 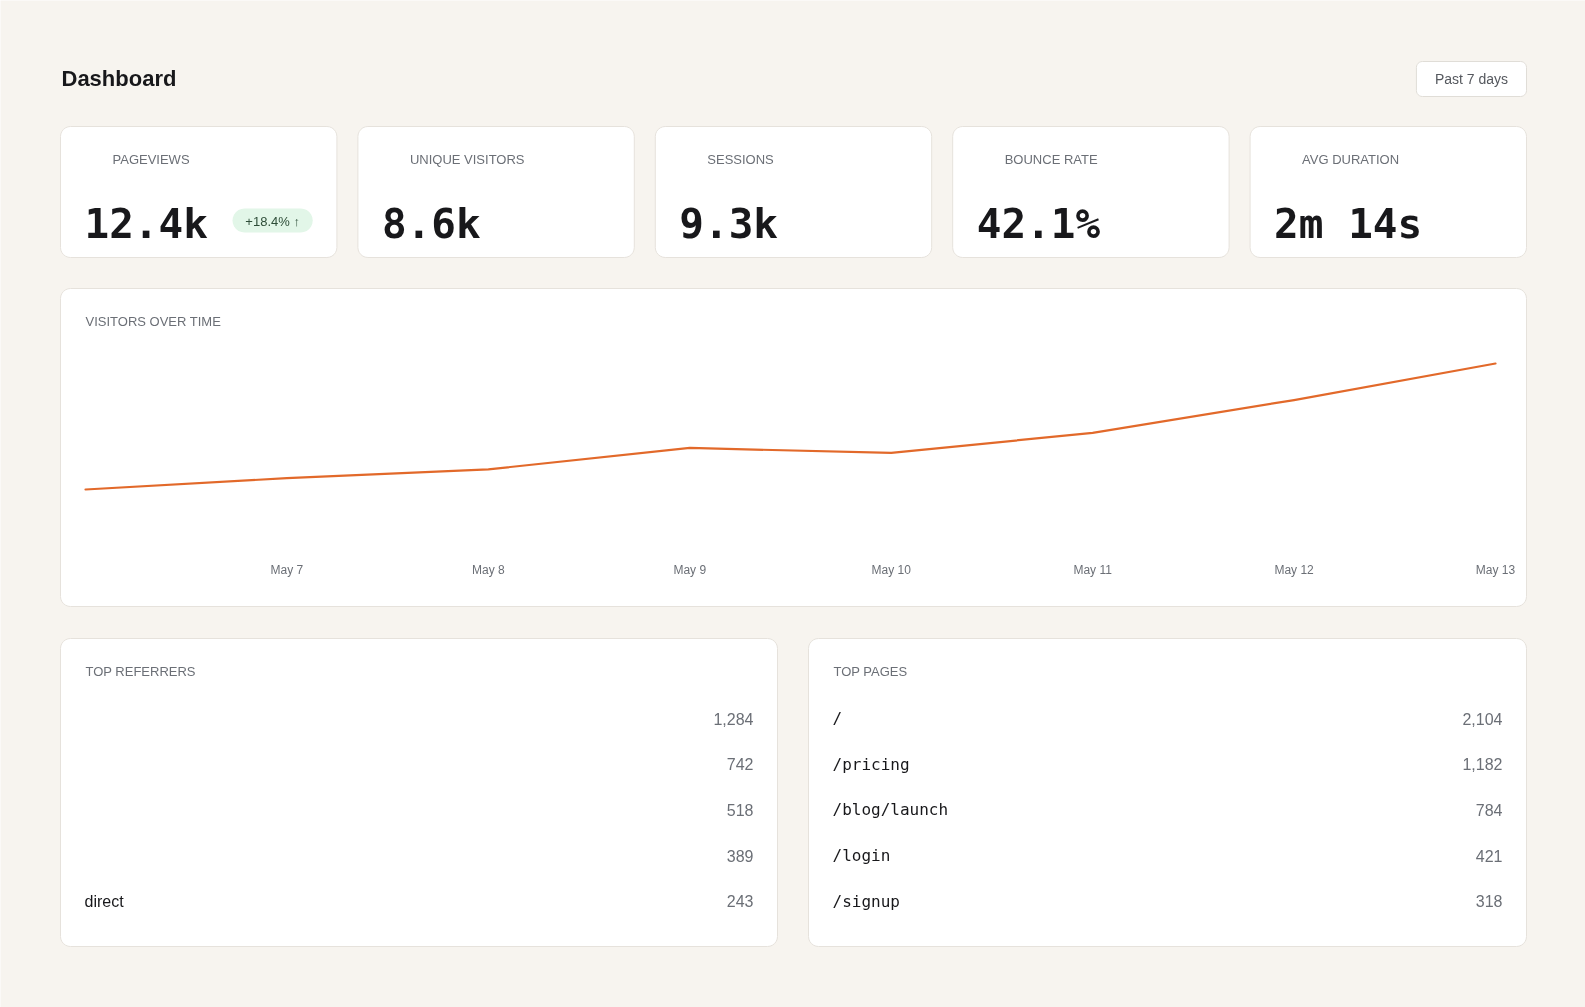 What do you see at coordinates (467, 159) in the screenshot?
I see `text: UNIQUE VISITORS` at bounding box center [467, 159].